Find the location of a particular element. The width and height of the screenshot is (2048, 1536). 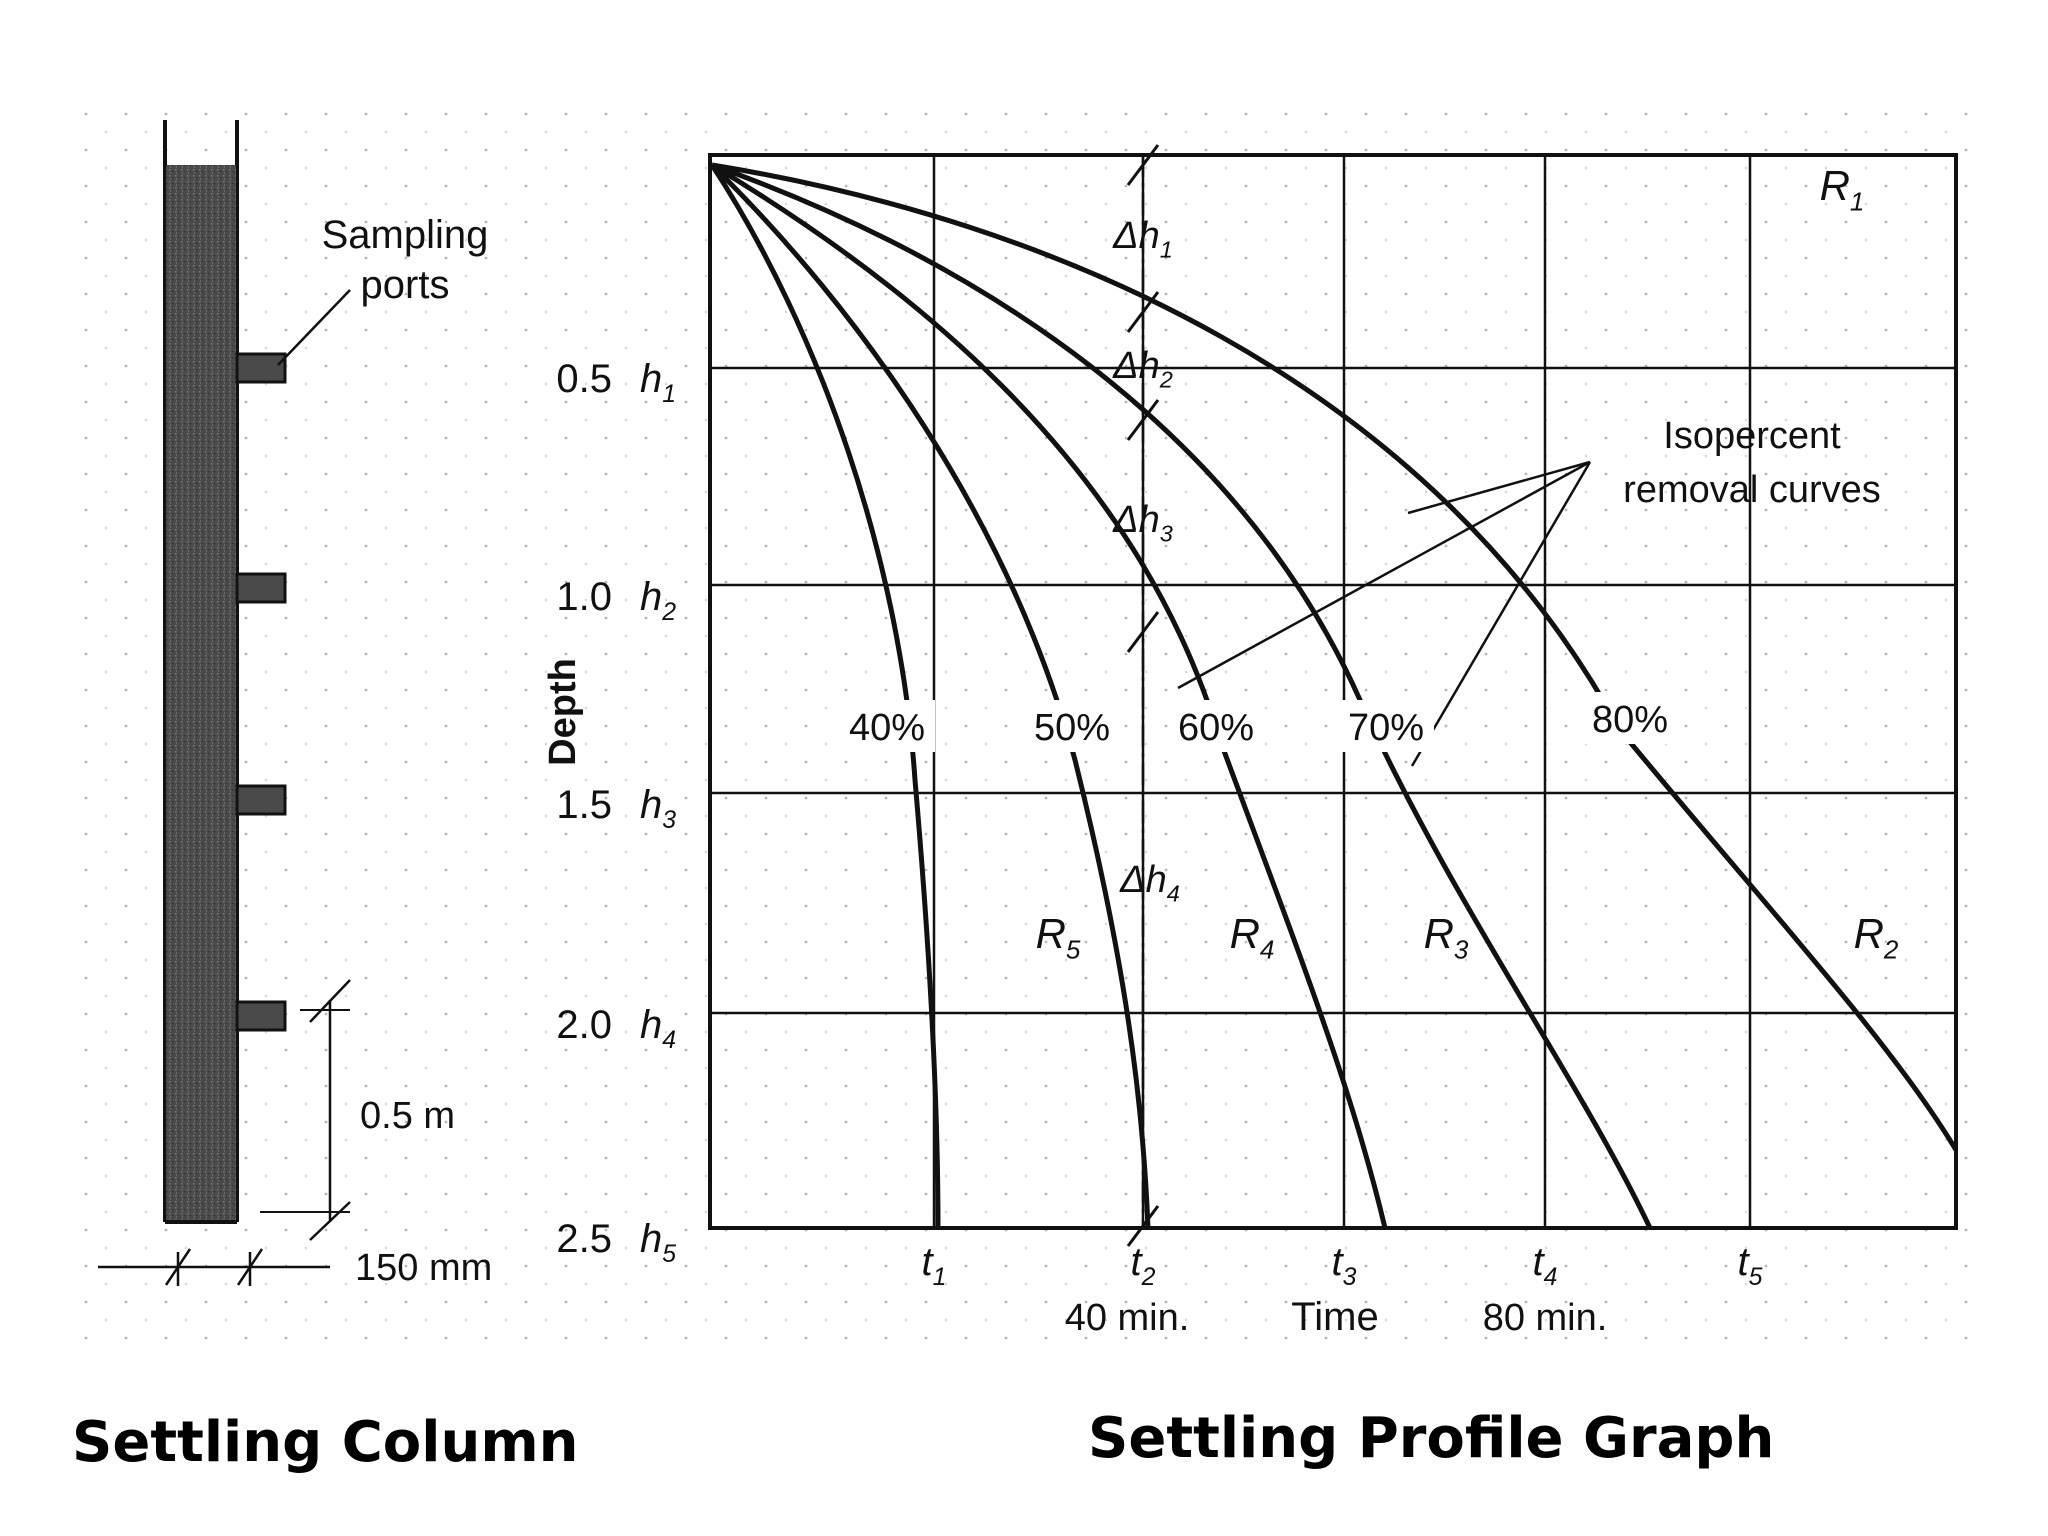

depth-h-label: h2 is located at coordinates (658, 600).